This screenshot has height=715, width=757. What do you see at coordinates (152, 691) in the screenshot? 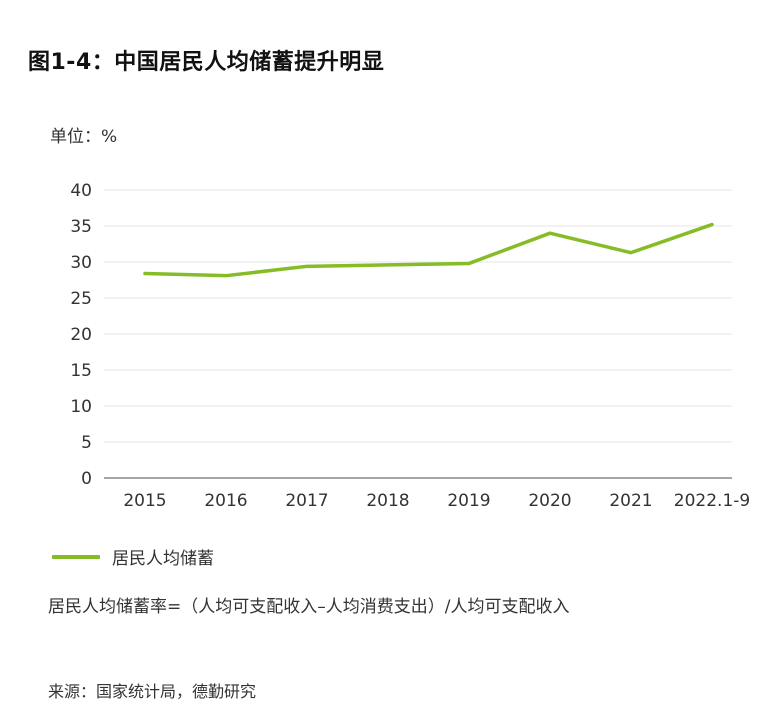
I see `source-note: 来源：国家统计局，德勤研究` at bounding box center [152, 691].